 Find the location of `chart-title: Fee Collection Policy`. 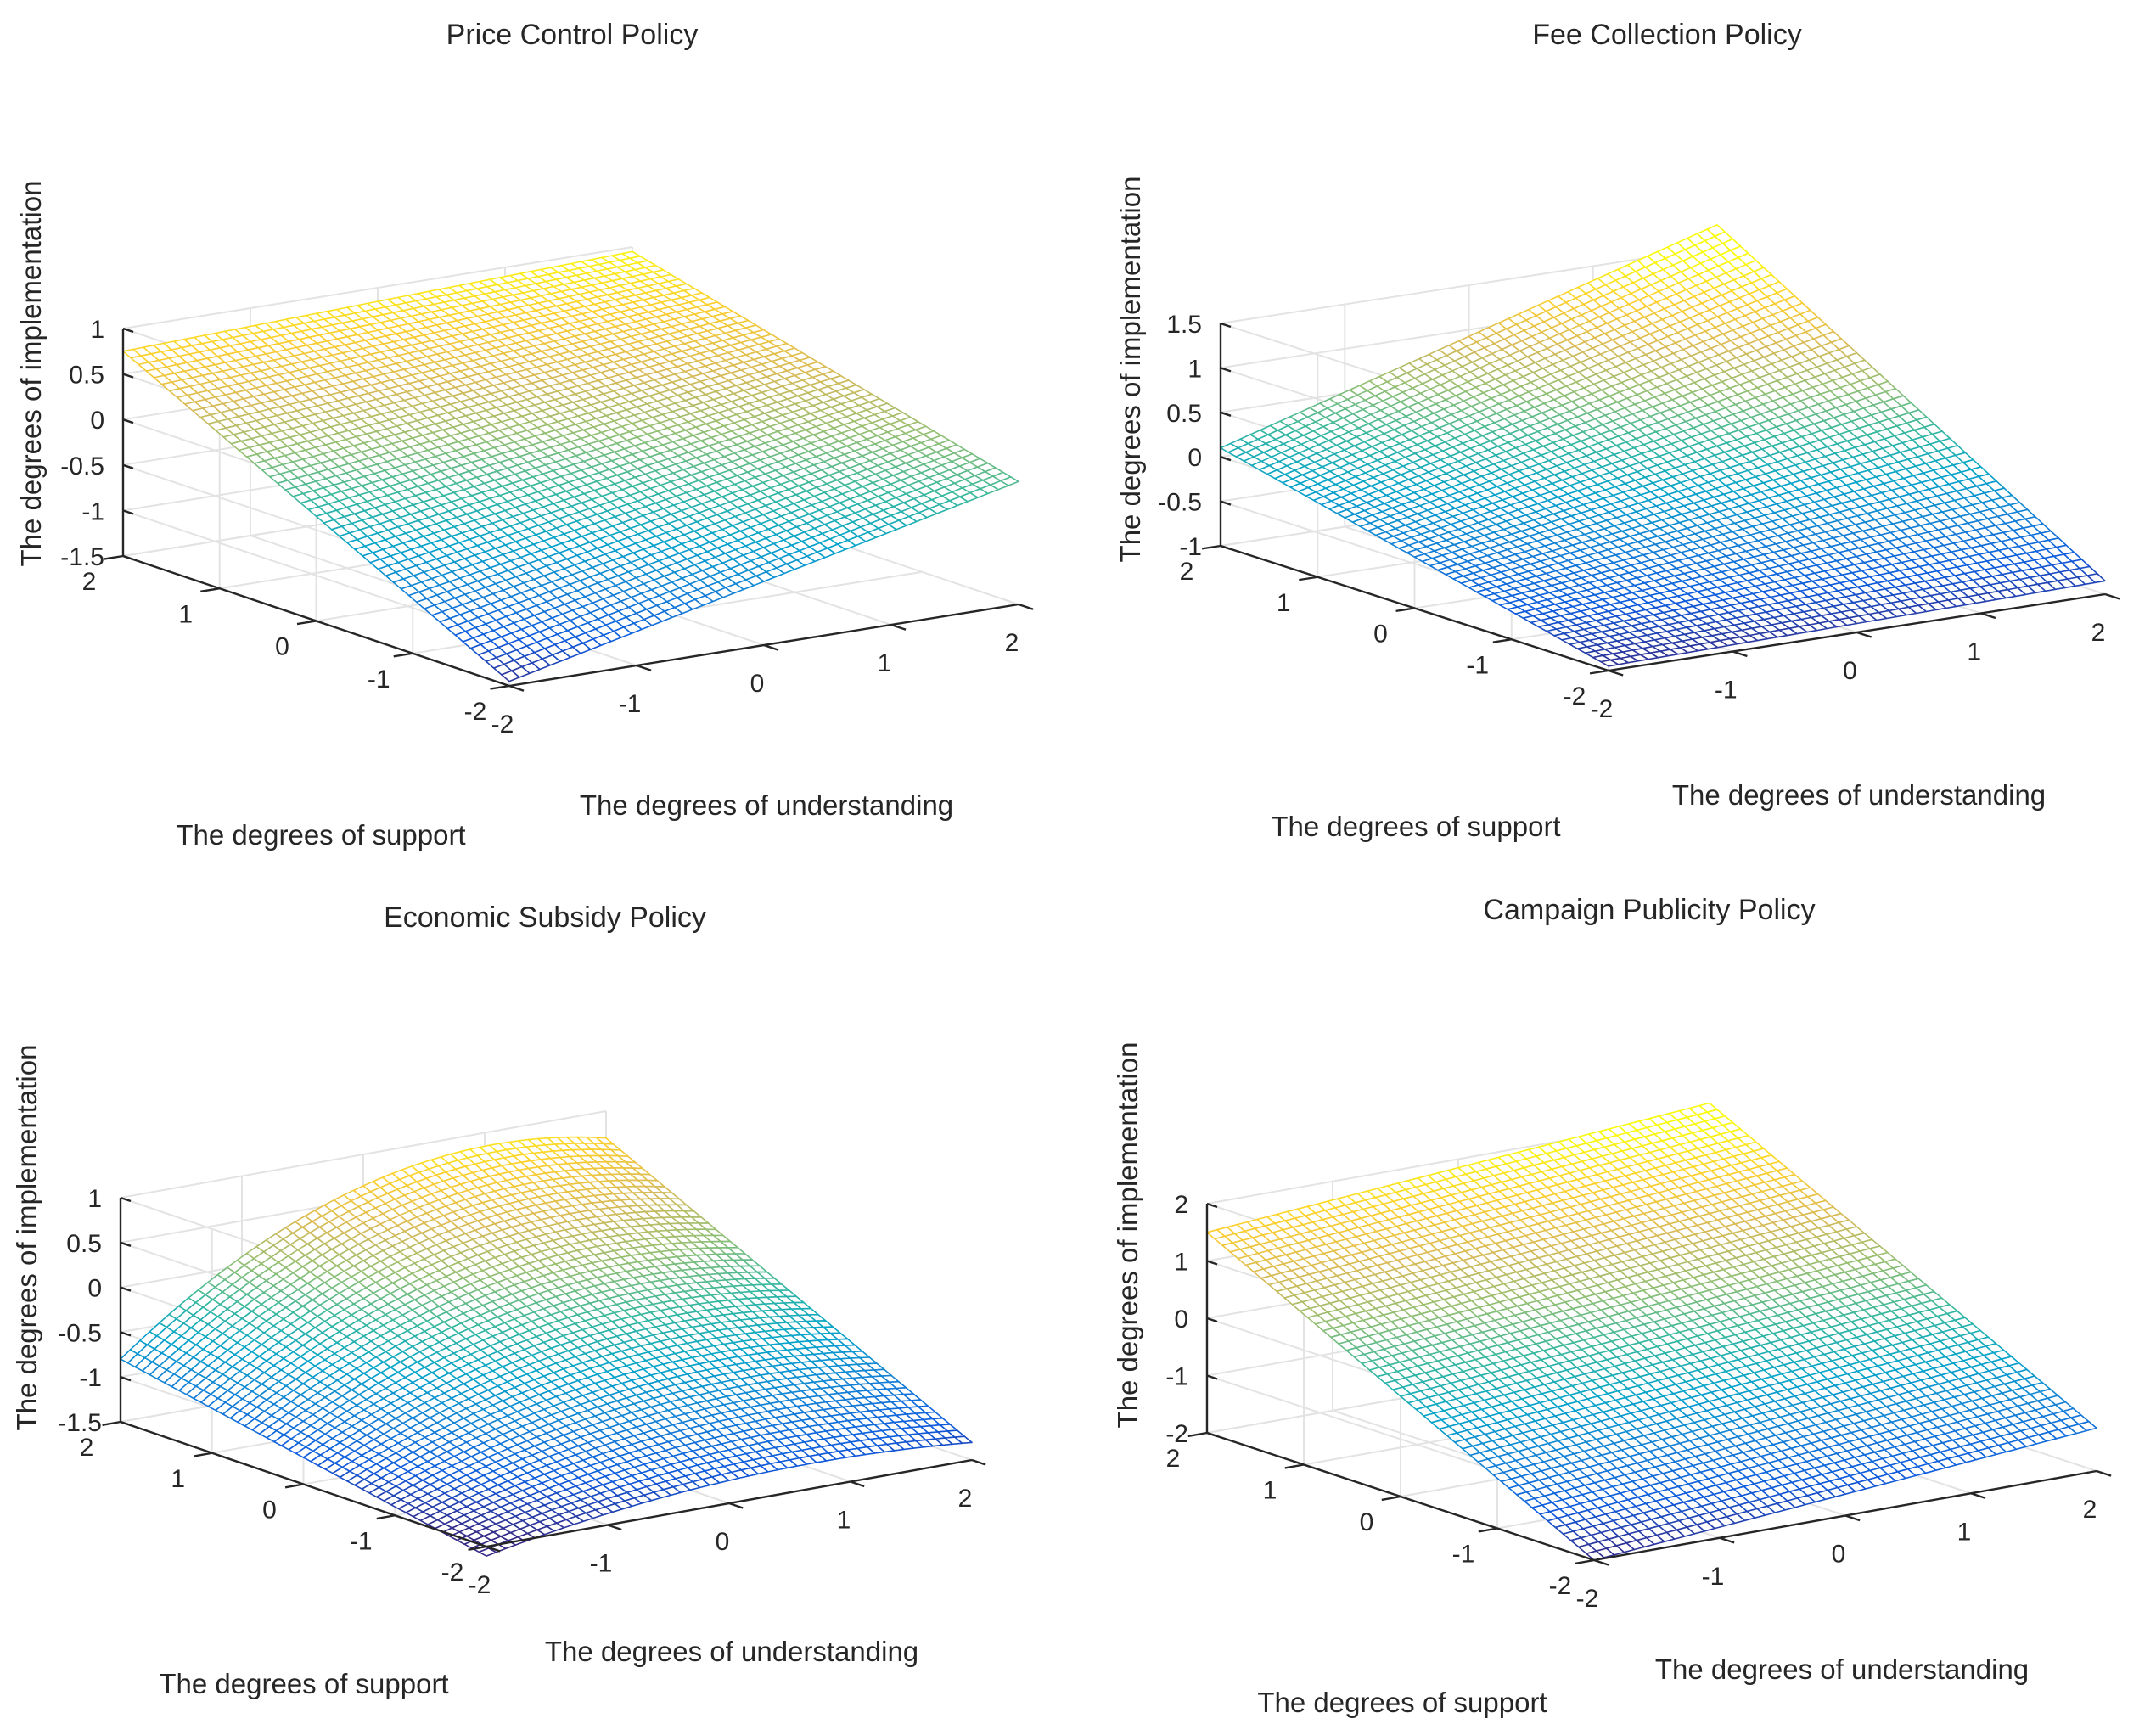

chart-title: Fee Collection Policy is located at coordinates (1666, 35).